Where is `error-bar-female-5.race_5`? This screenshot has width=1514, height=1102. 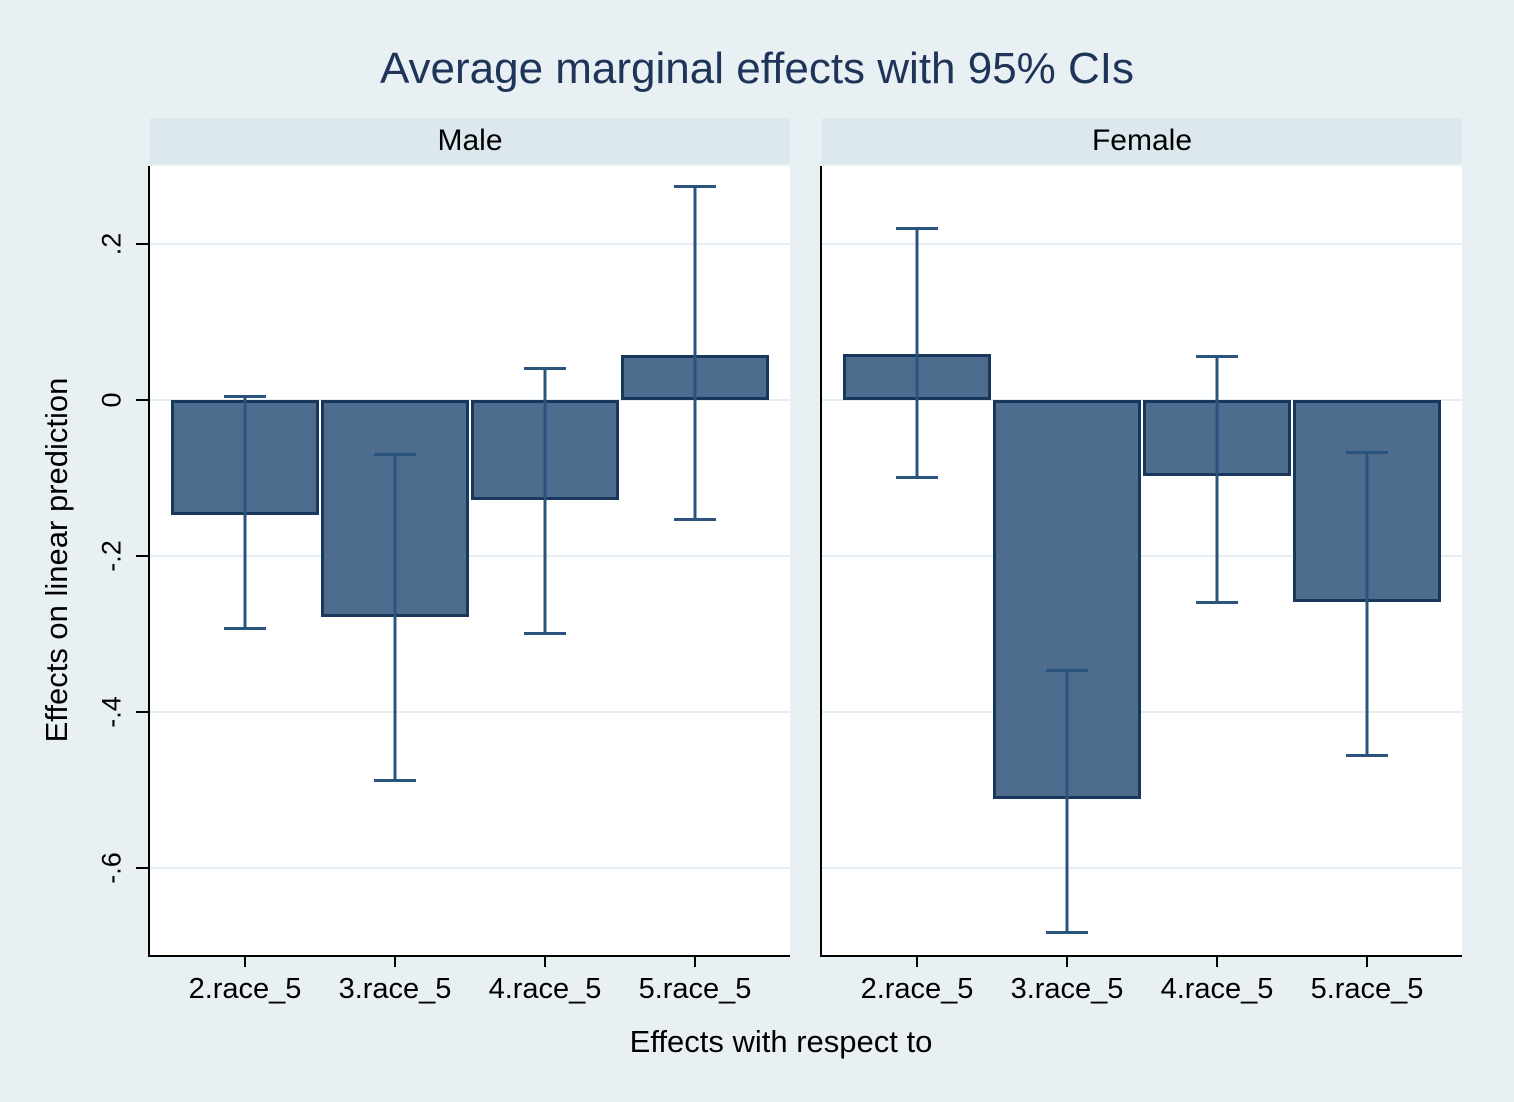 error-bar-female-5.race_5 is located at coordinates (1367, 603).